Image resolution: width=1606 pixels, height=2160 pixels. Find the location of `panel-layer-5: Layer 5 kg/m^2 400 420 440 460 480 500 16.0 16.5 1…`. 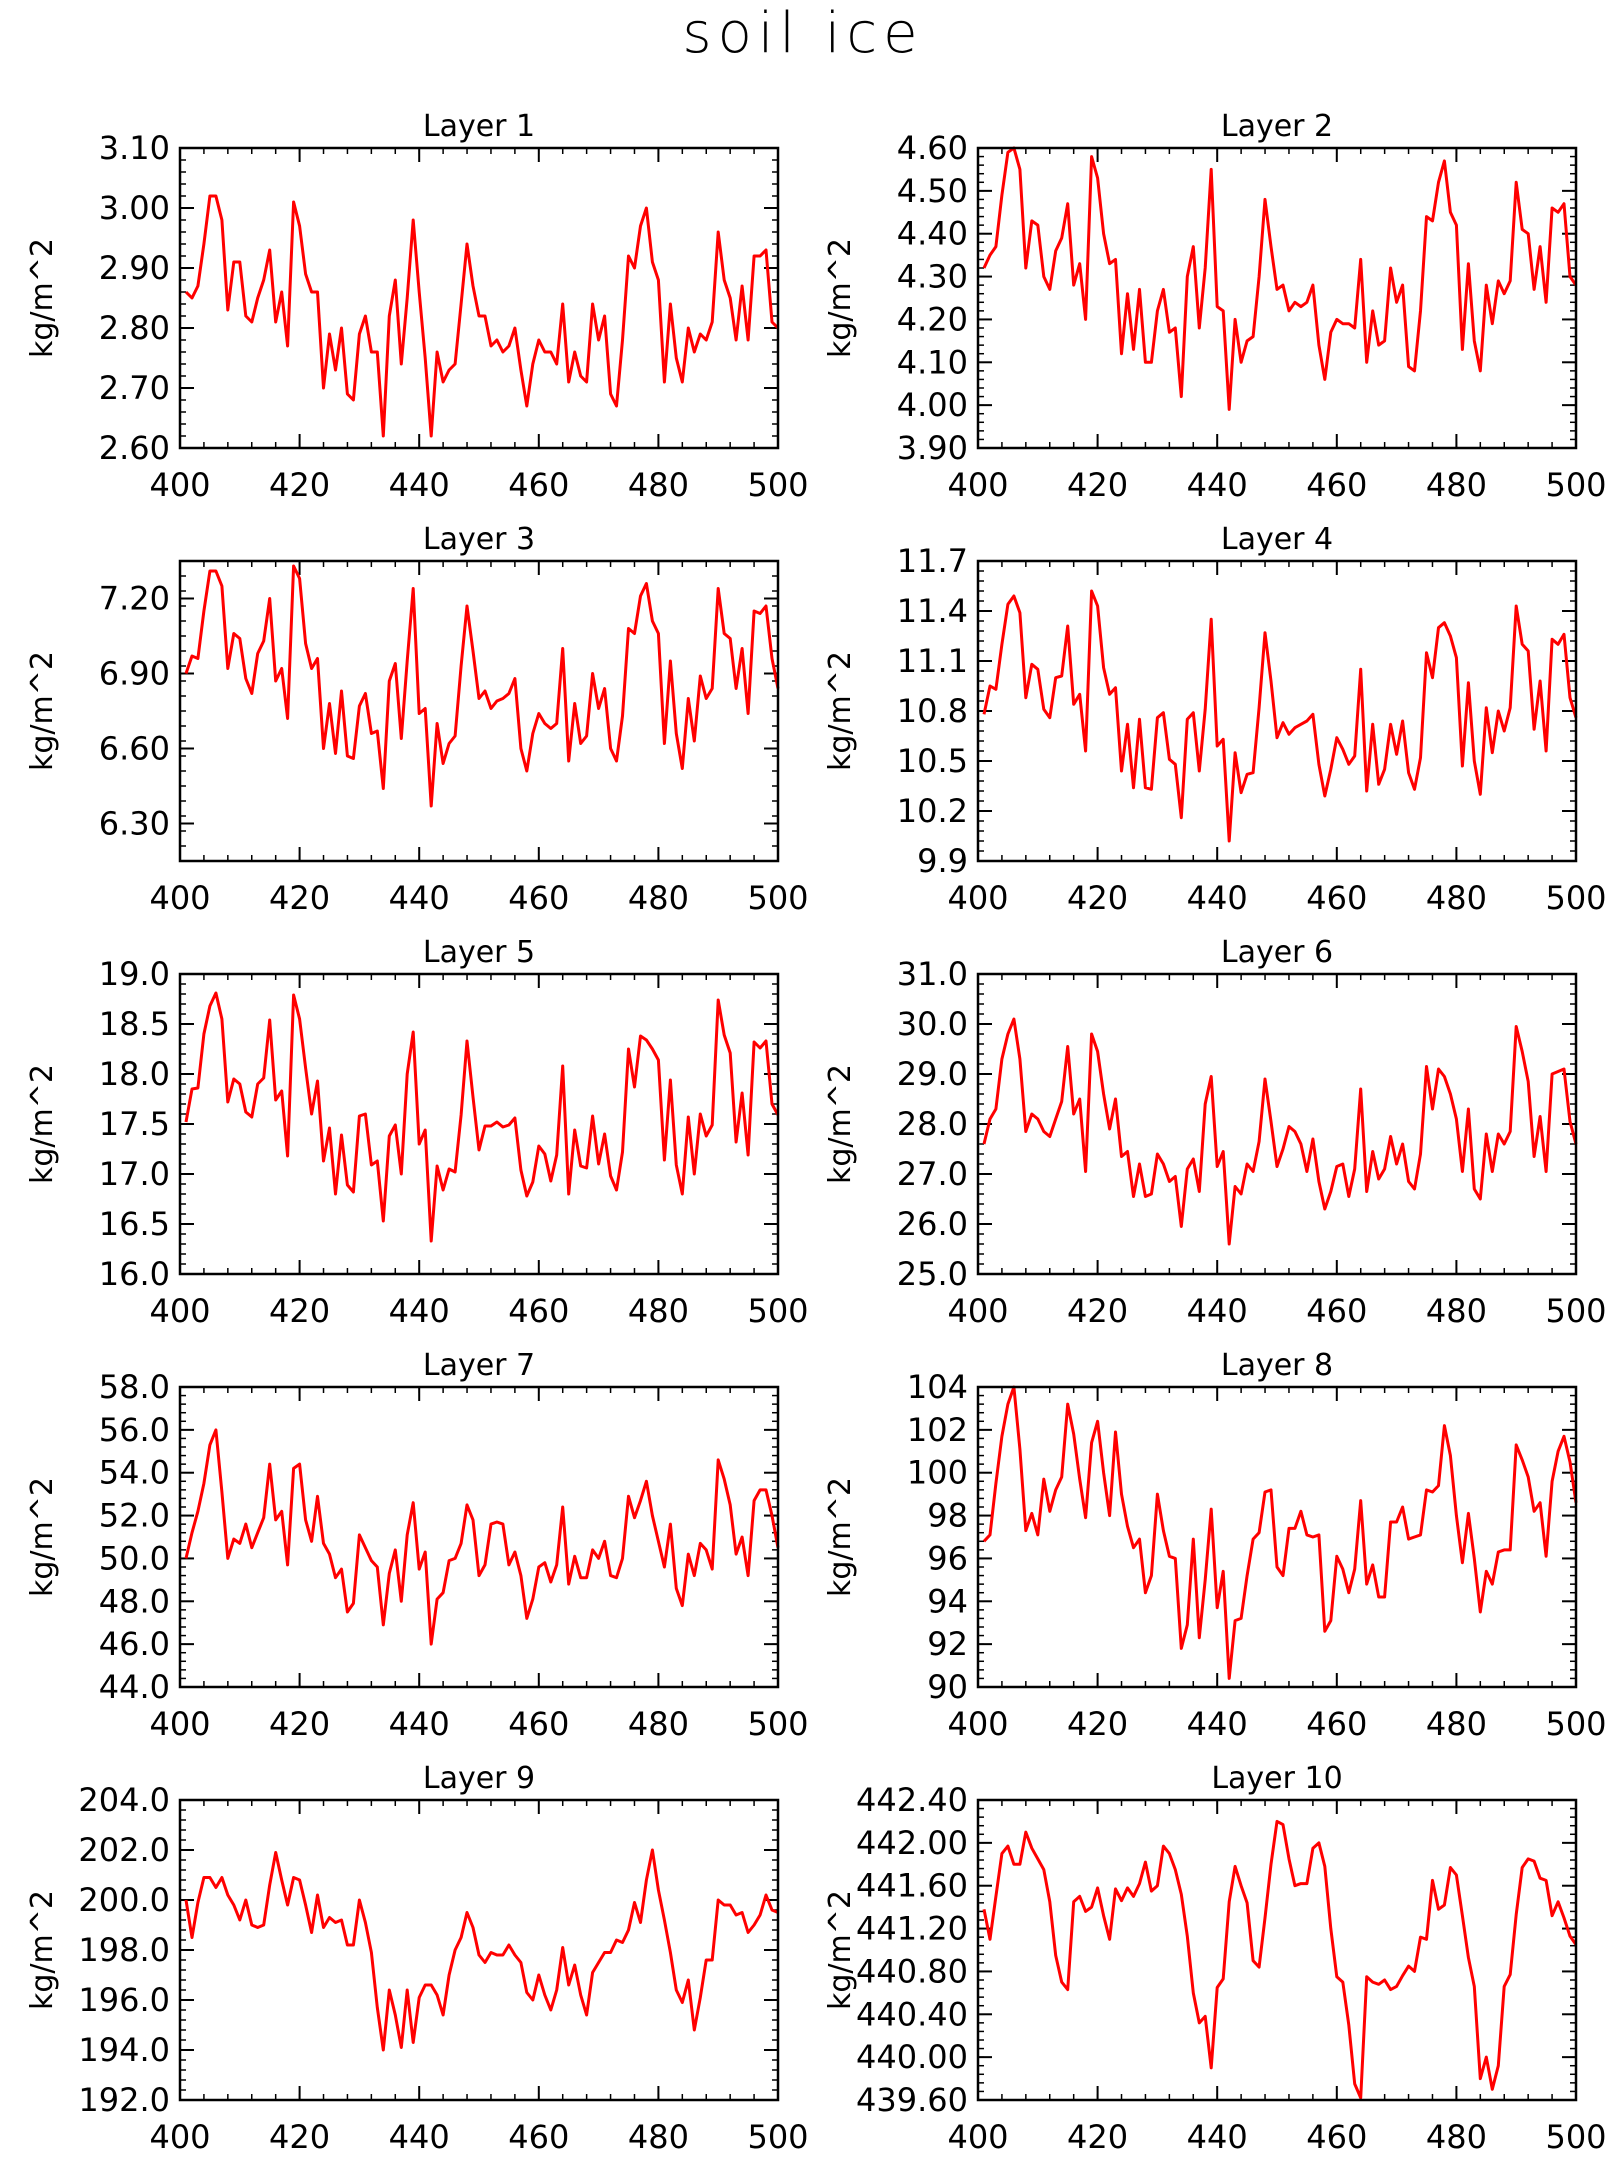

panel-layer-5: Layer 5 kg/m^2 400 420 440 460 480 500 16.0 16.5 1… is located at coordinates (417, 1132).